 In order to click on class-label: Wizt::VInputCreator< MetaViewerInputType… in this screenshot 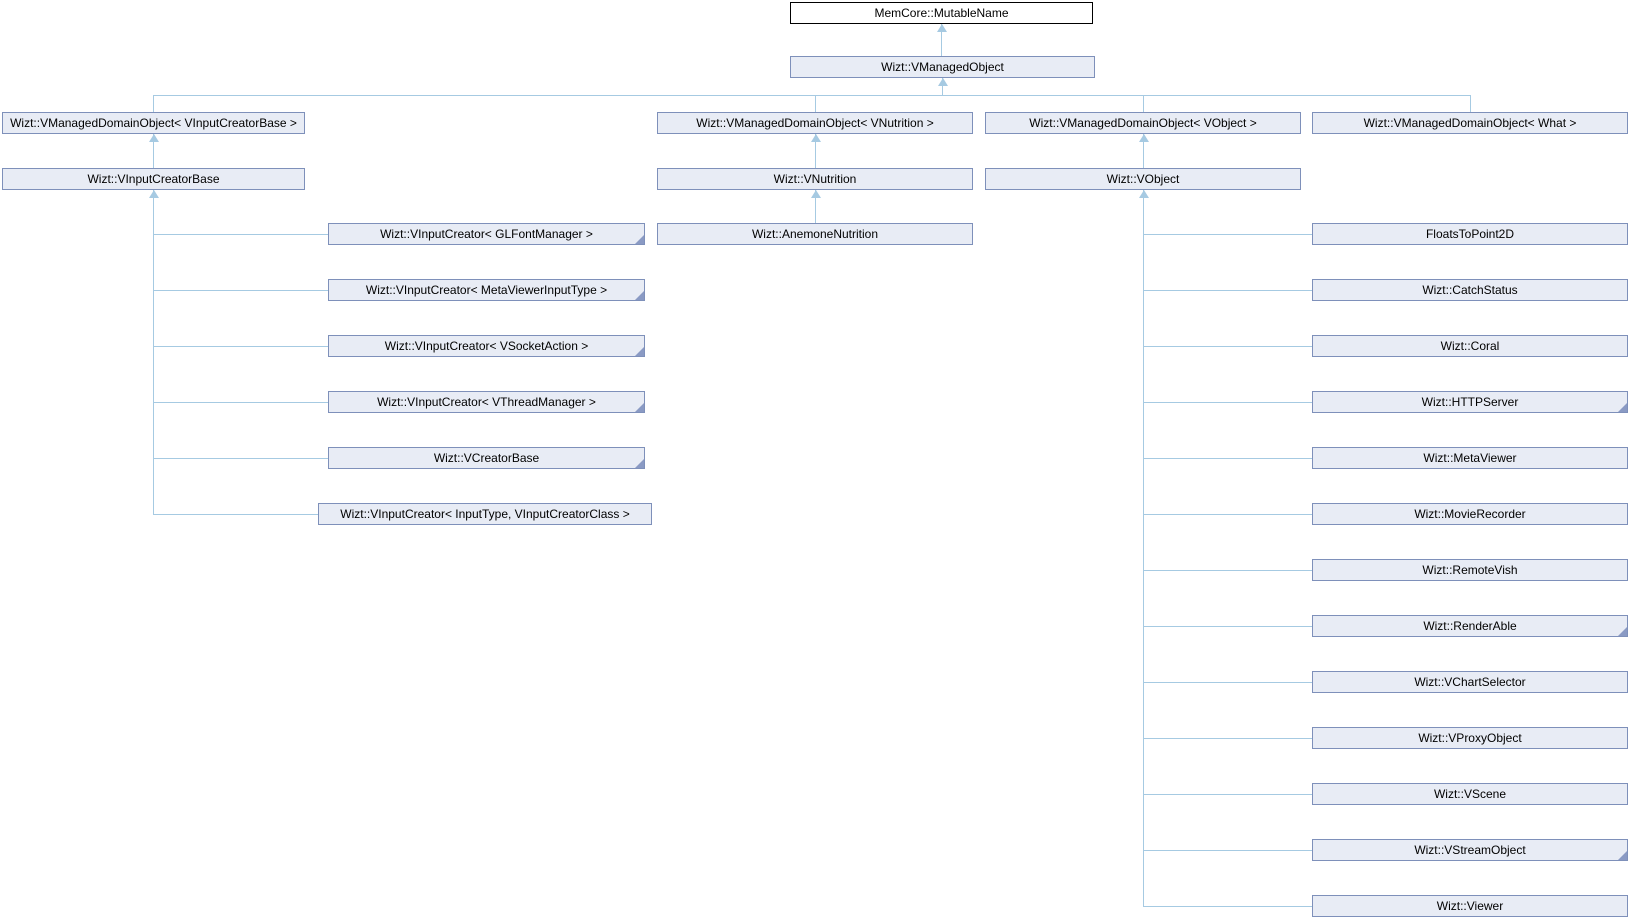, I will do `click(486, 290)`.